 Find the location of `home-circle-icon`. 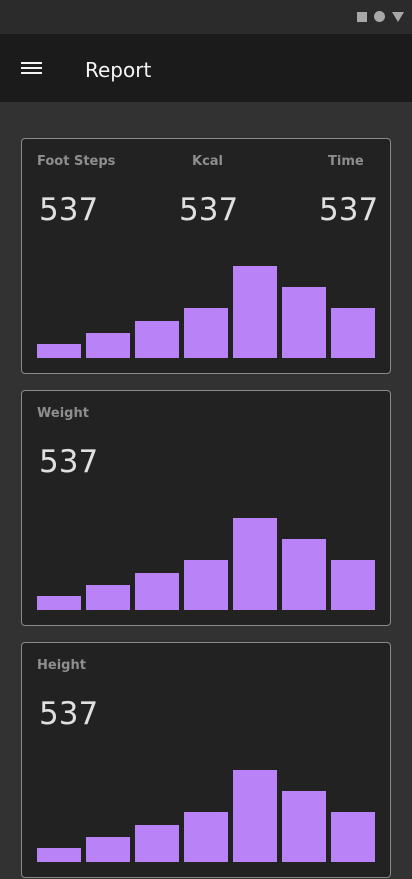

home-circle-icon is located at coordinates (379, 16).